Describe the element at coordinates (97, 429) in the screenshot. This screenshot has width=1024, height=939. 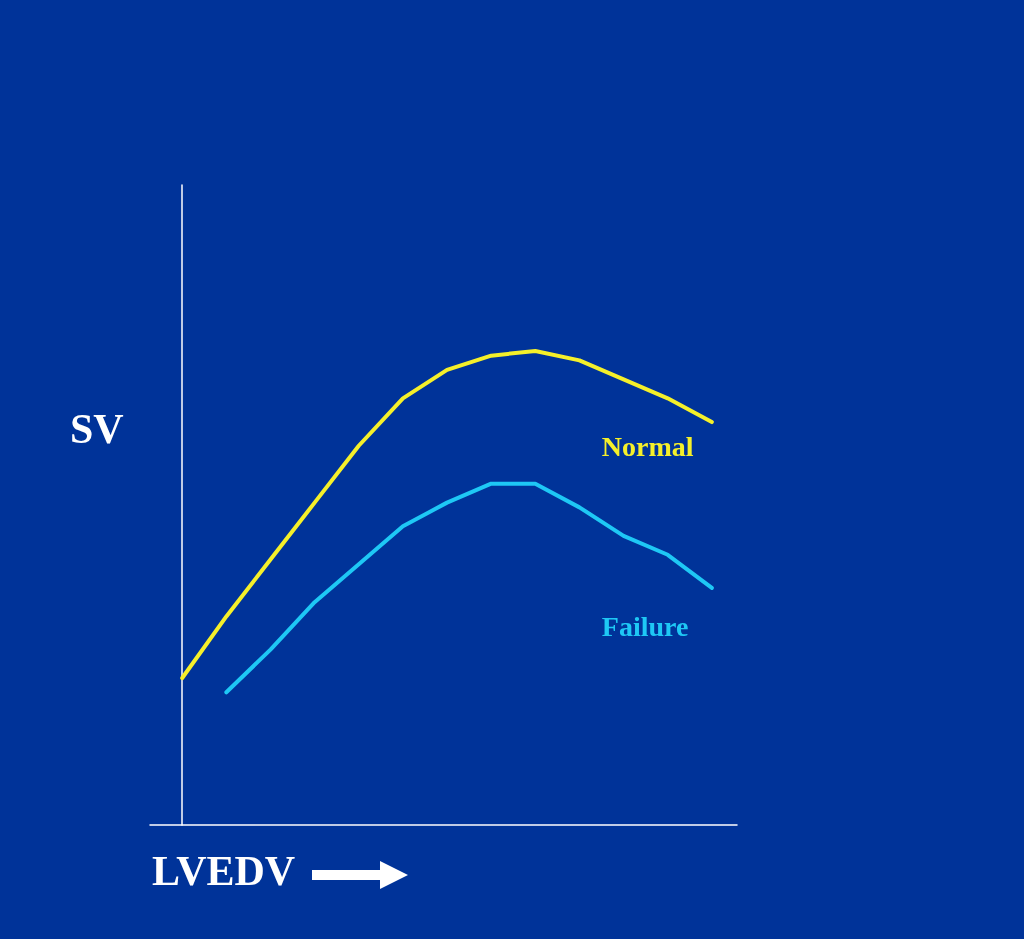
I see `y-axis-title: SV` at that location.